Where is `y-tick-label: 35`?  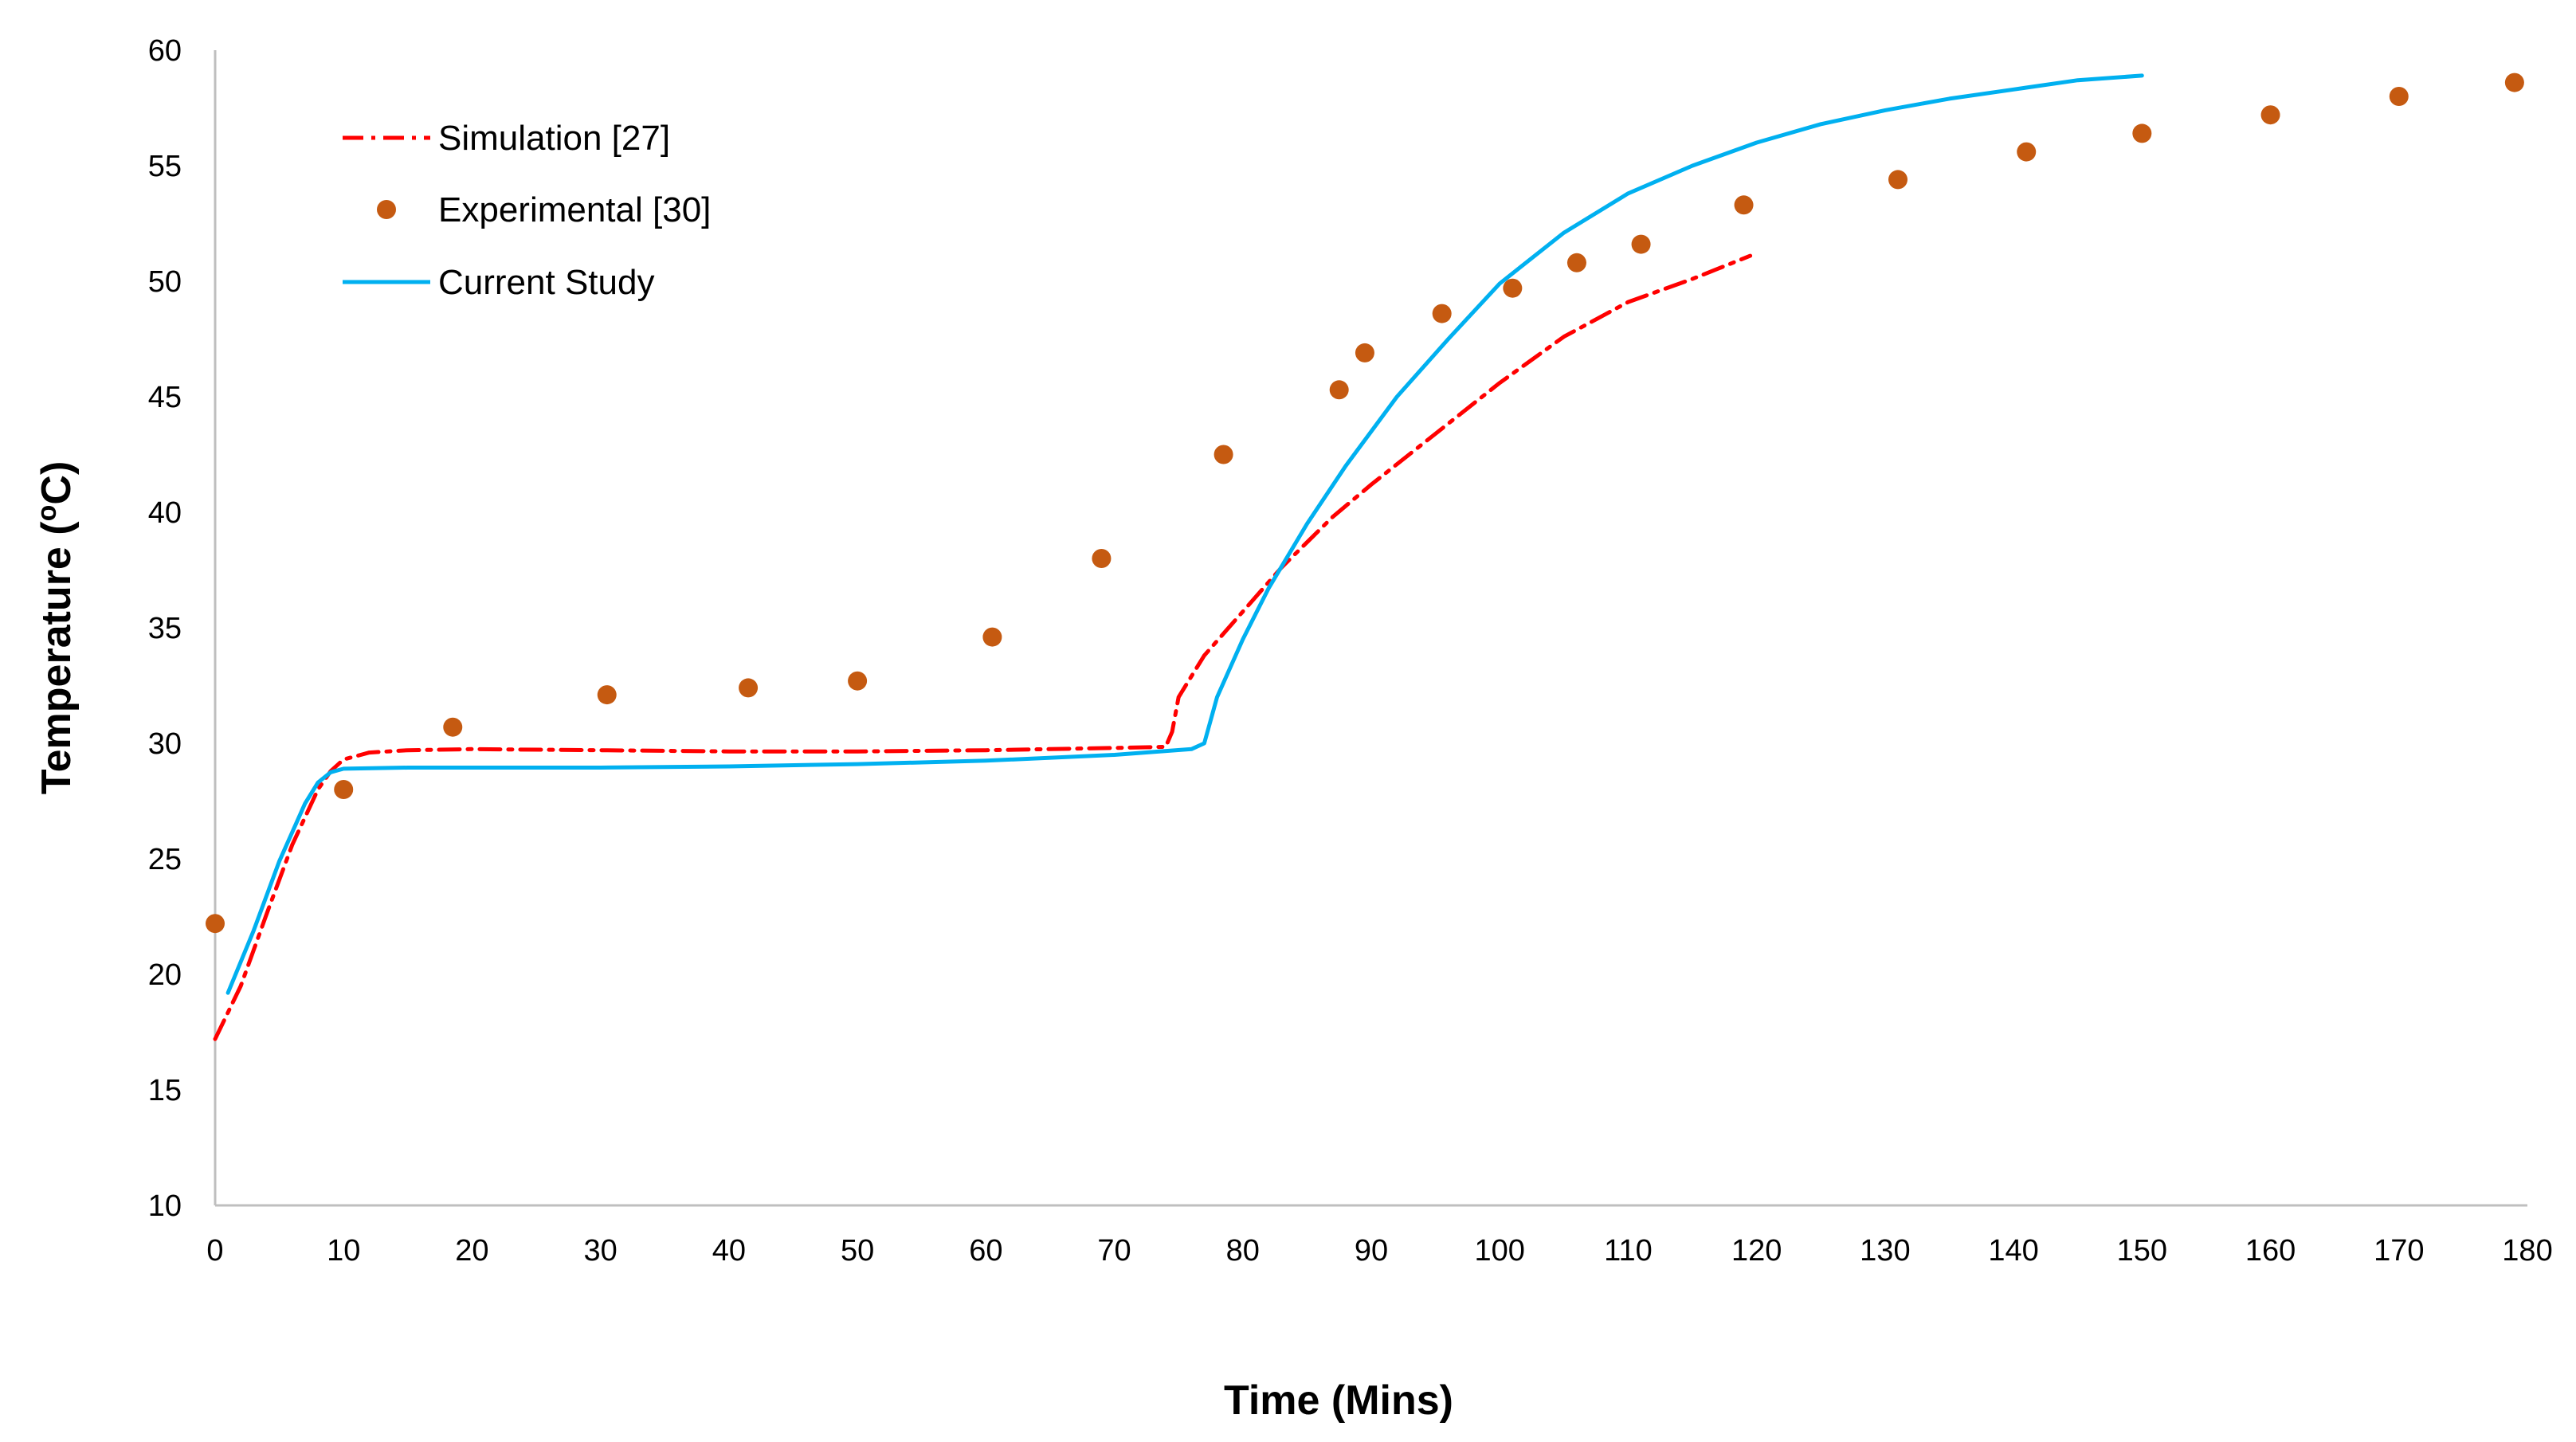
y-tick-label: 35 is located at coordinates (165, 628).